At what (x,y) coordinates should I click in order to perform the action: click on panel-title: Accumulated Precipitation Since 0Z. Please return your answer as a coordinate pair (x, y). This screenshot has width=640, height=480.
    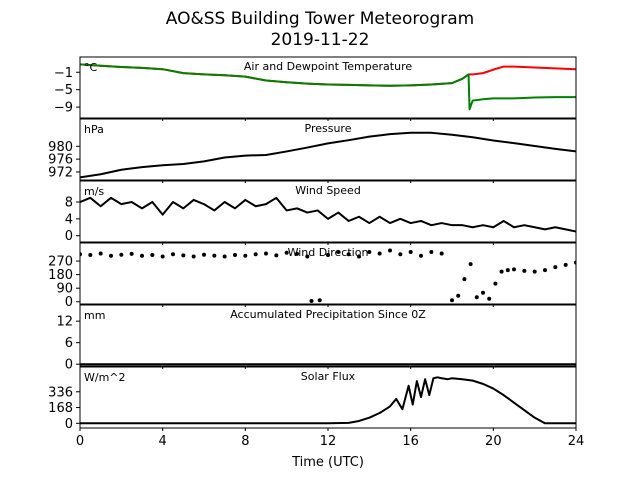
    Looking at the image, I should click on (328, 314).